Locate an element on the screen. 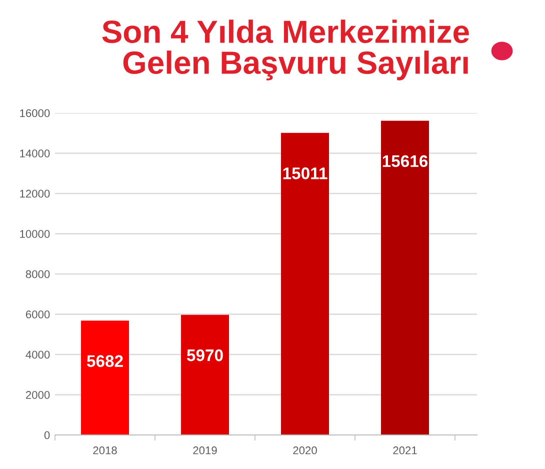  y-tick-label: 4000 is located at coordinates (38, 354).